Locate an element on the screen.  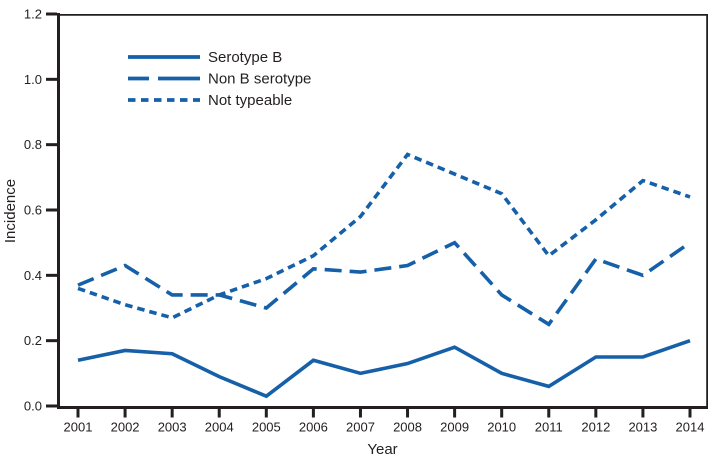
legend-label: Not typeable is located at coordinates (250, 100).